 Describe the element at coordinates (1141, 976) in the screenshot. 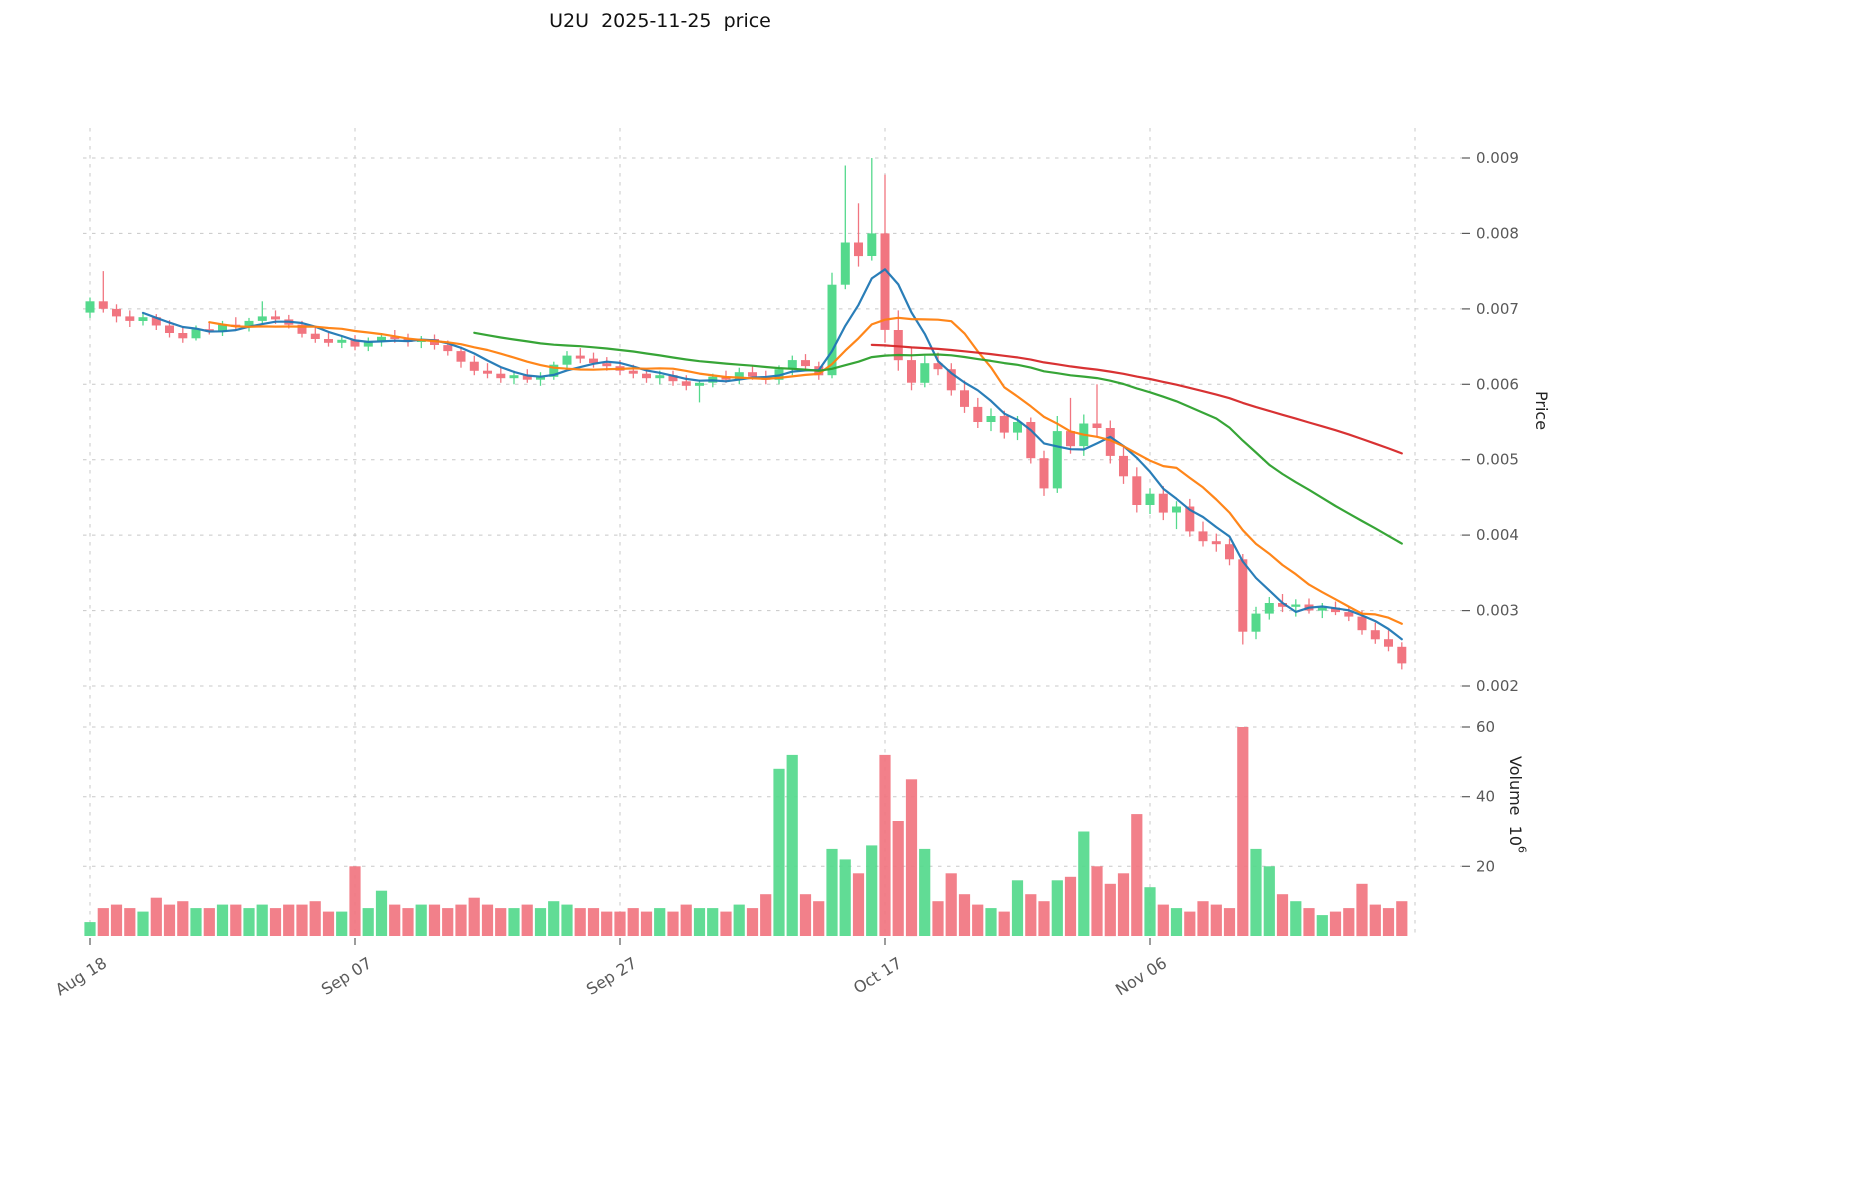

I see `svg-text: Nov 06` at that location.